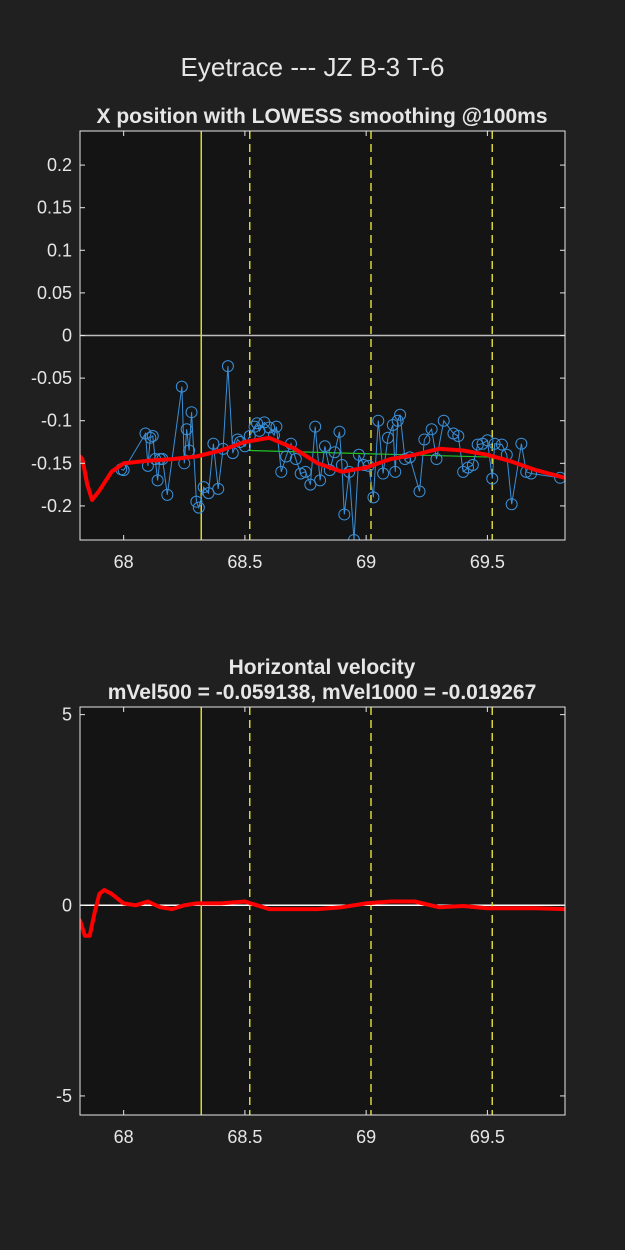 The height and width of the screenshot is (1250, 625). Describe the element at coordinates (487, 562) in the screenshot. I see `chart1-xtick-label: 69.5` at that location.